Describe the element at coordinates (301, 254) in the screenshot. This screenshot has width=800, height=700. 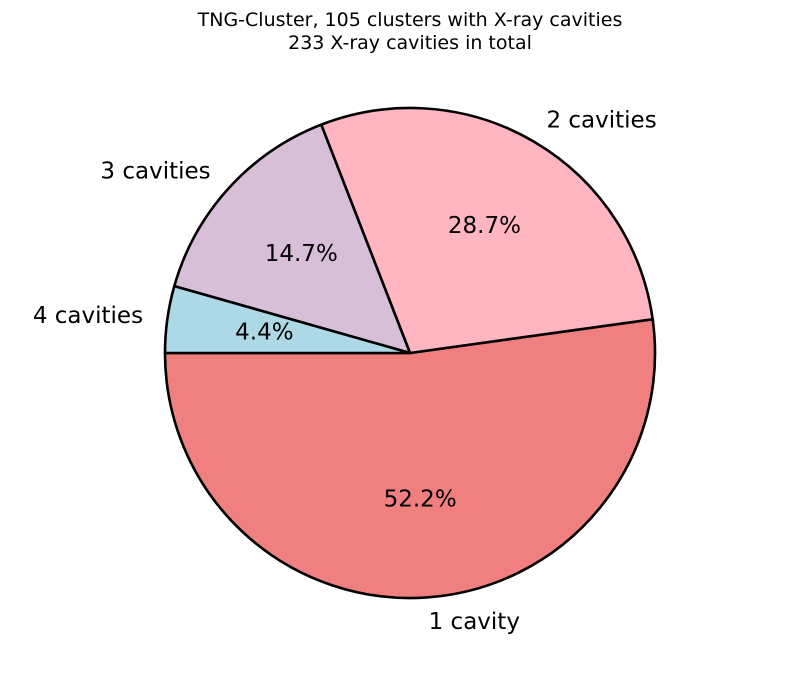
I see `pie-pct-label-3-cavities: 14.7%` at that location.